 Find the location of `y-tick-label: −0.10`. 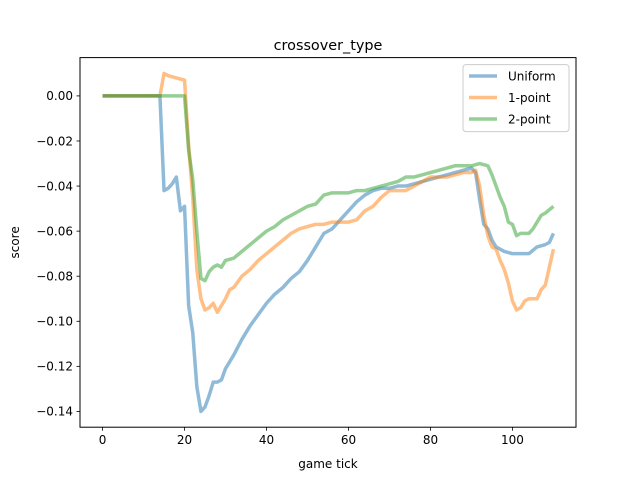

y-tick-label: −0.10 is located at coordinates (54, 322).